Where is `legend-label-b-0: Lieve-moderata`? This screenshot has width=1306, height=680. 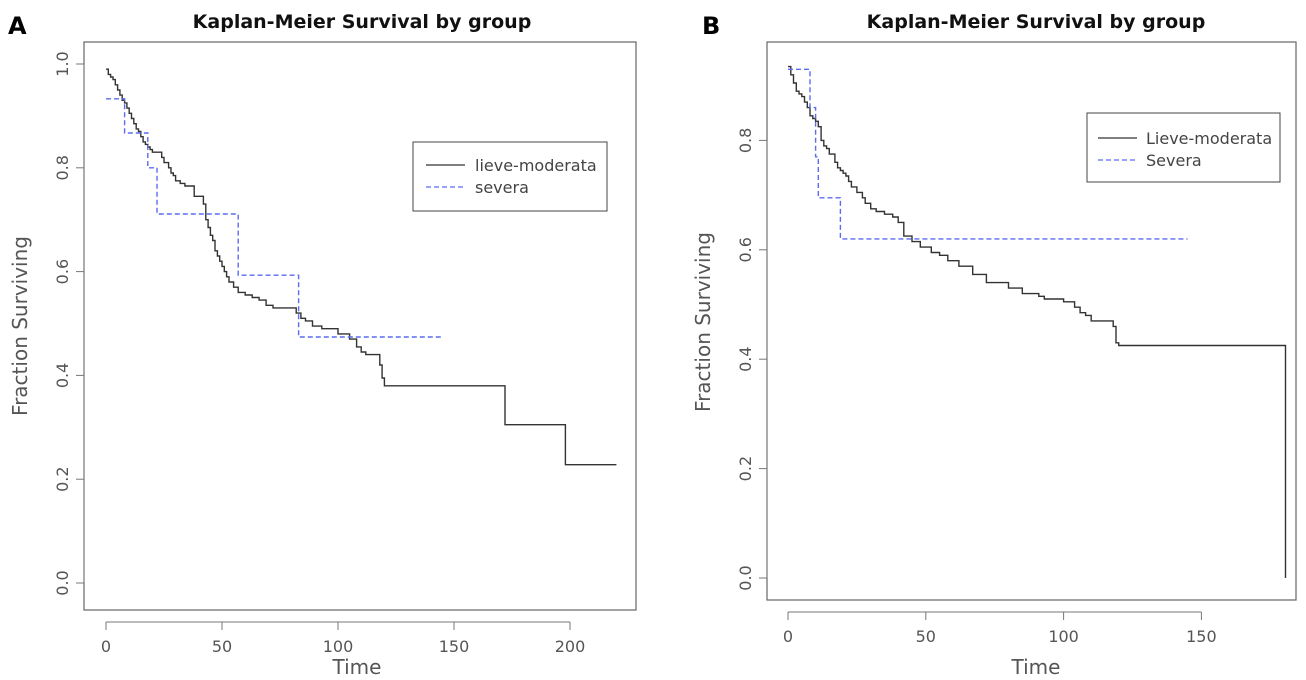 legend-label-b-0: Lieve-moderata is located at coordinates (1209, 138).